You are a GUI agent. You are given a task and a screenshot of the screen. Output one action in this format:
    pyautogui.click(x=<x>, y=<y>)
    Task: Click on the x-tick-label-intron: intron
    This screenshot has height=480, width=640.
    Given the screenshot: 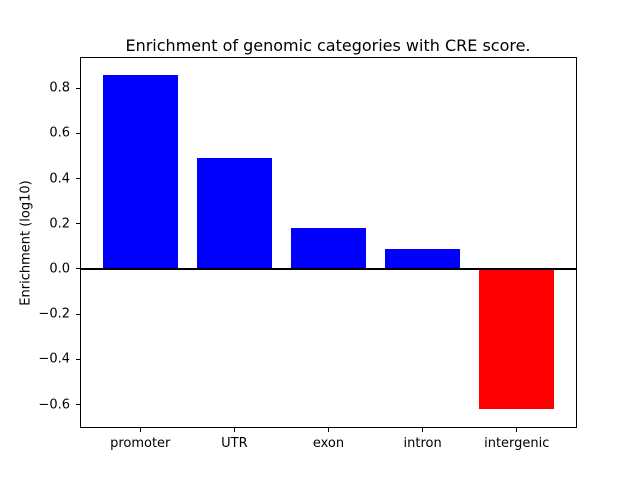 What is the action you would take?
    pyautogui.click(x=422, y=443)
    